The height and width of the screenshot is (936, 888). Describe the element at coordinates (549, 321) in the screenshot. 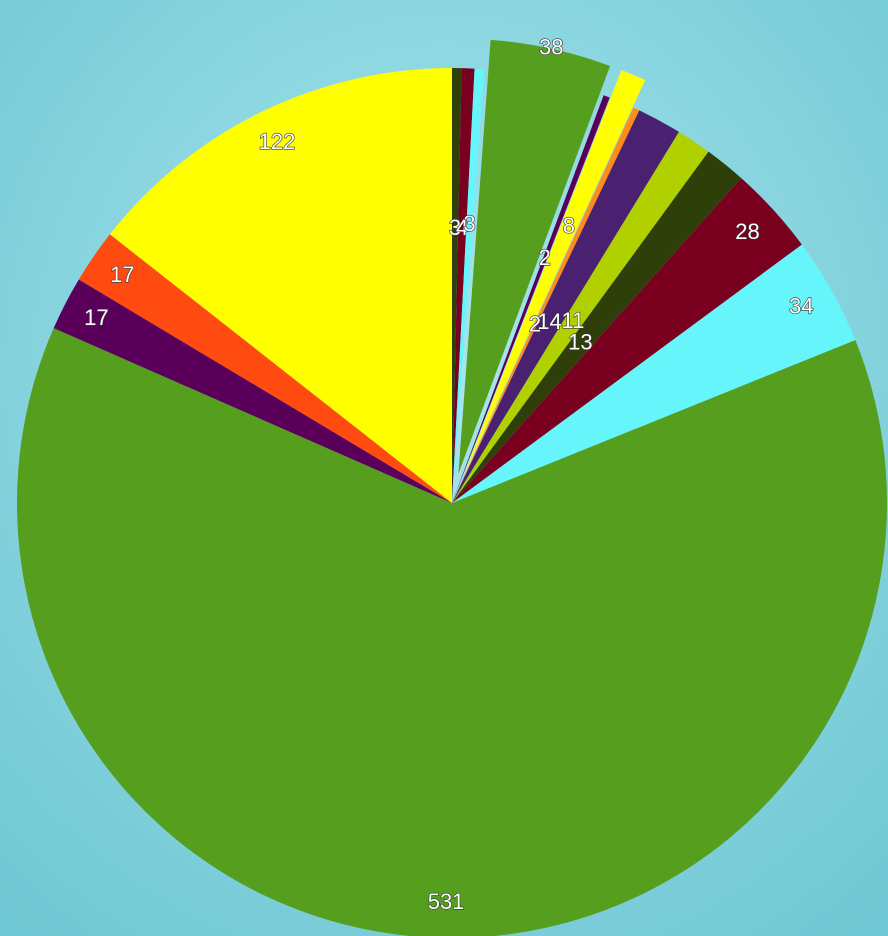

I see `value-label: 14` at that location.